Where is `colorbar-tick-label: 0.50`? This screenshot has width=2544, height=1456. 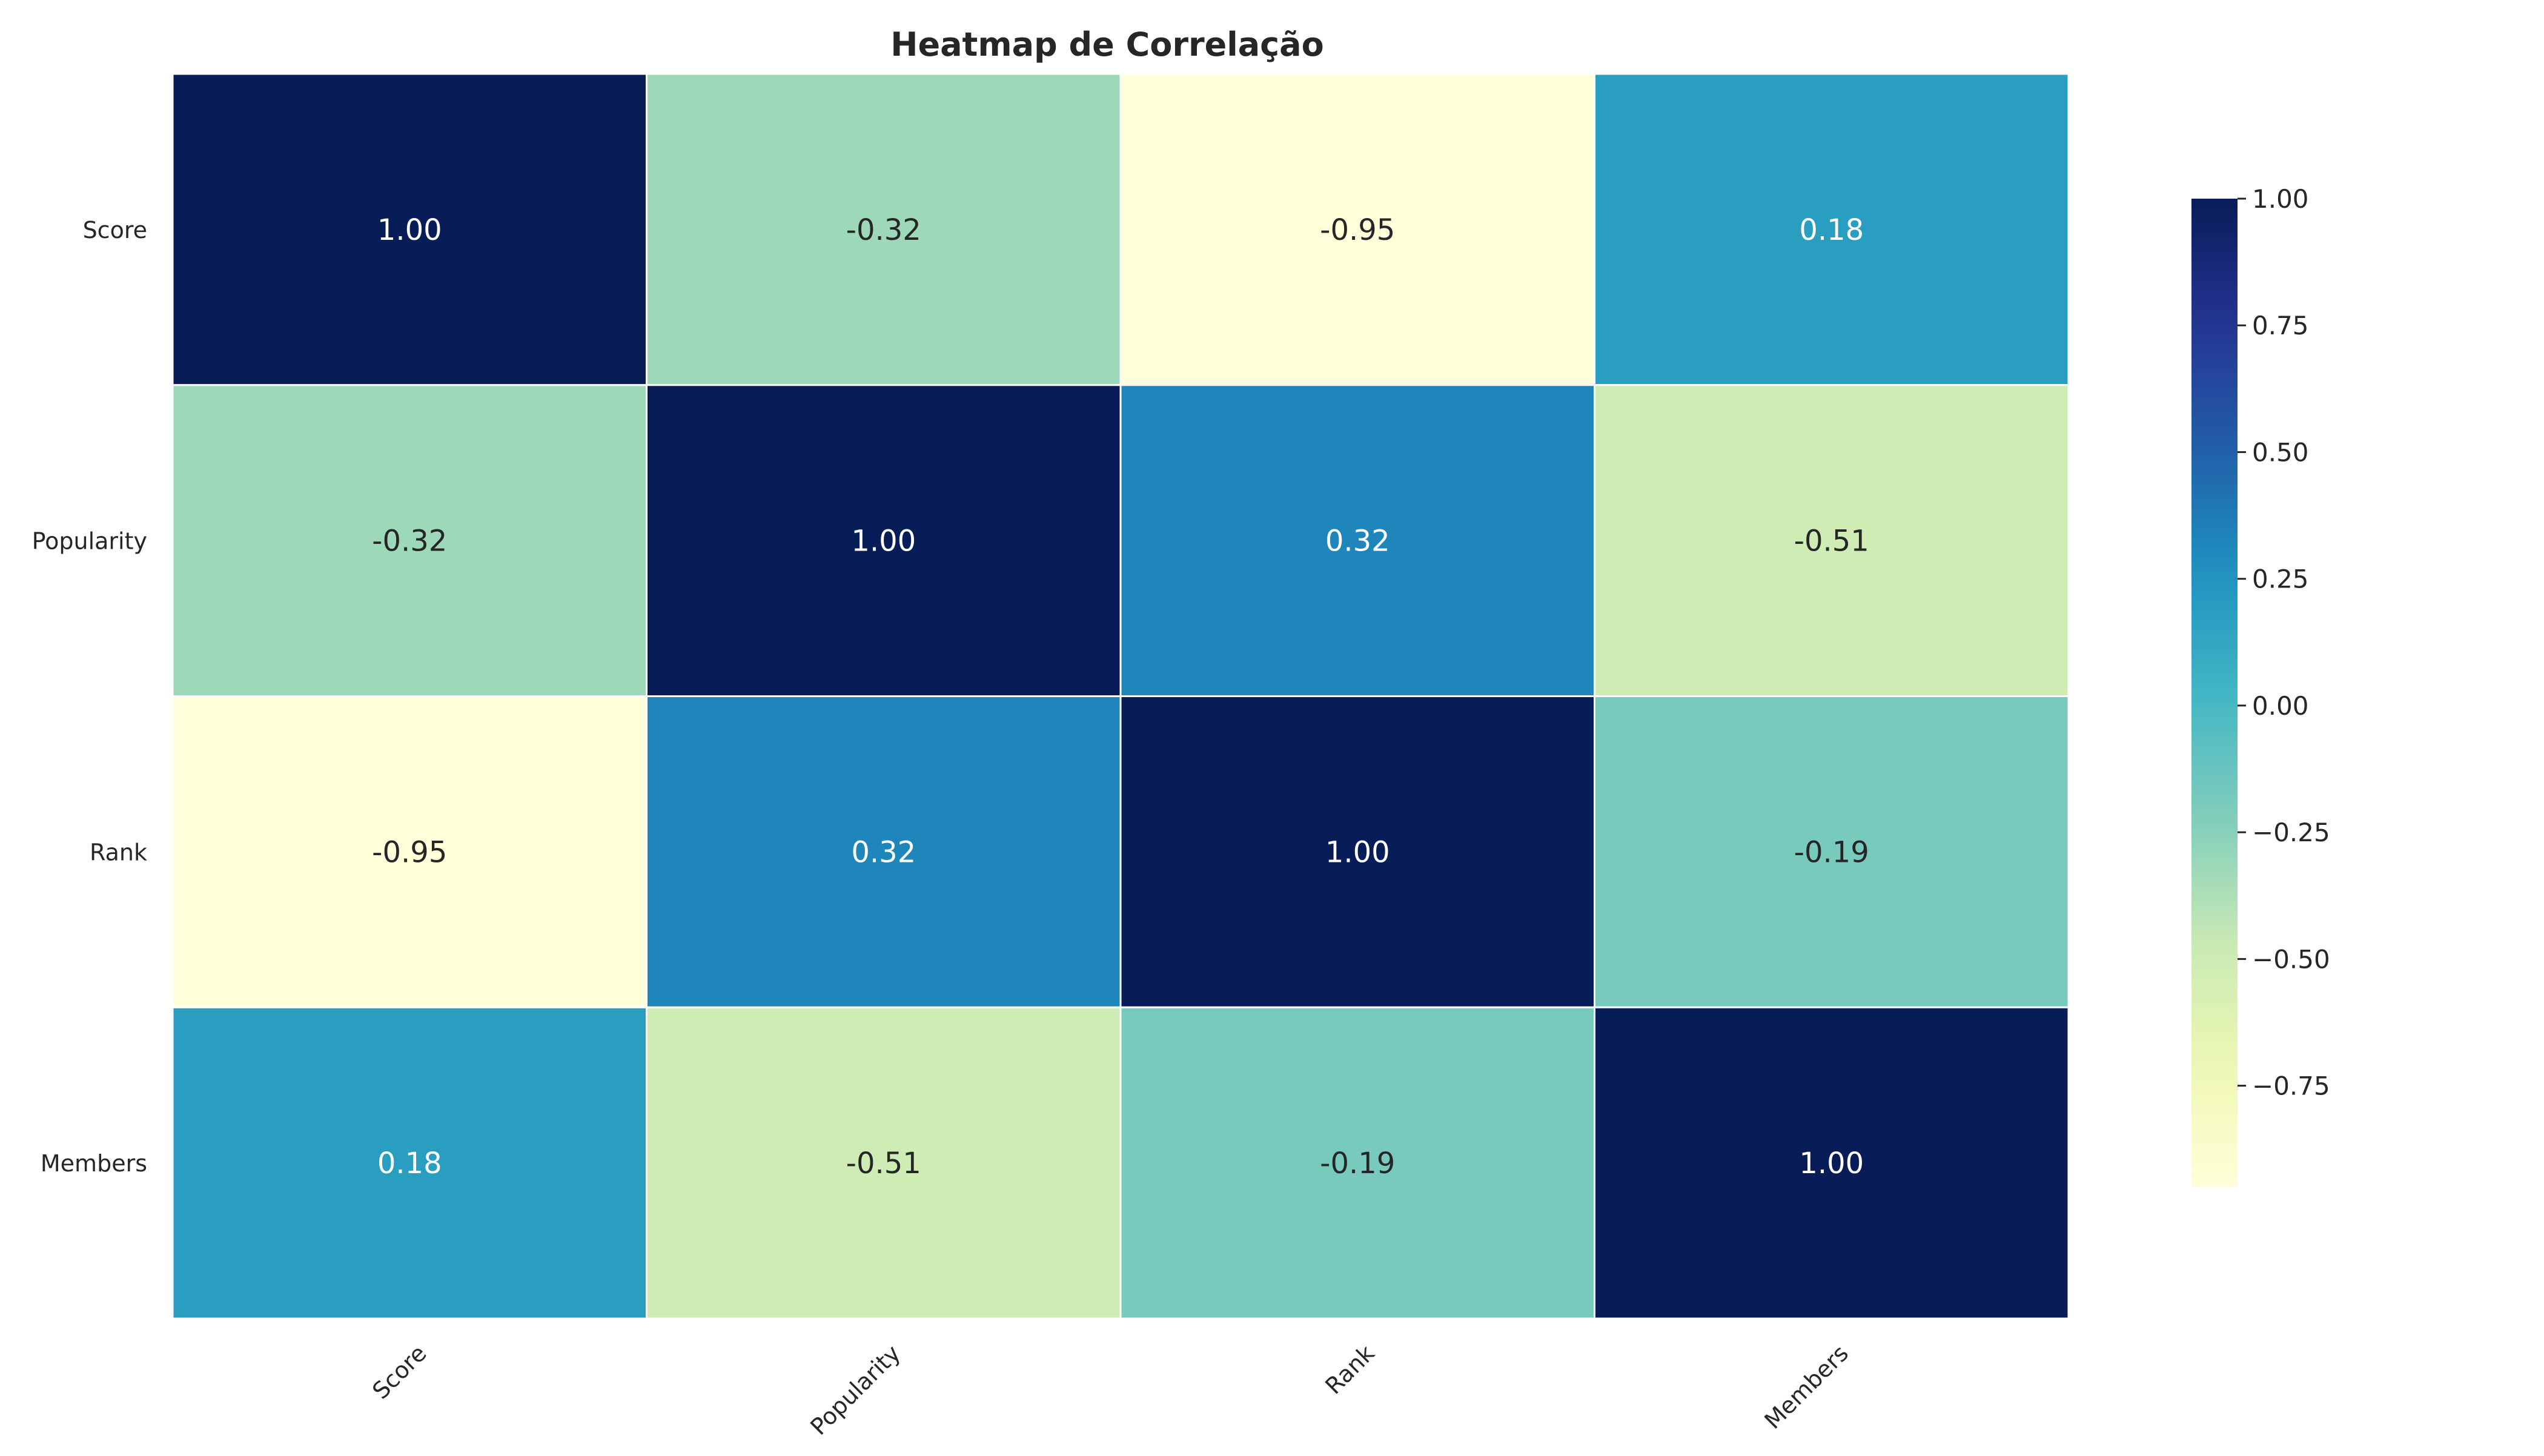 colorbar-tick-label: 0.50 is located at coordinates (2280, 452).